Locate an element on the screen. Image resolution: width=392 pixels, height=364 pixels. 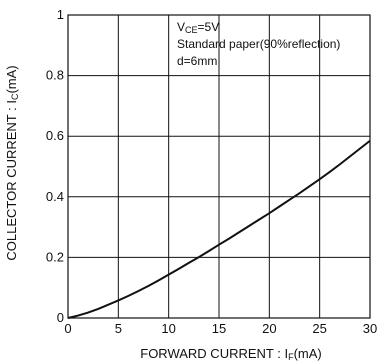
annotation-paper: Standard paper(90%reflection) is located at coordinates (258, 44).